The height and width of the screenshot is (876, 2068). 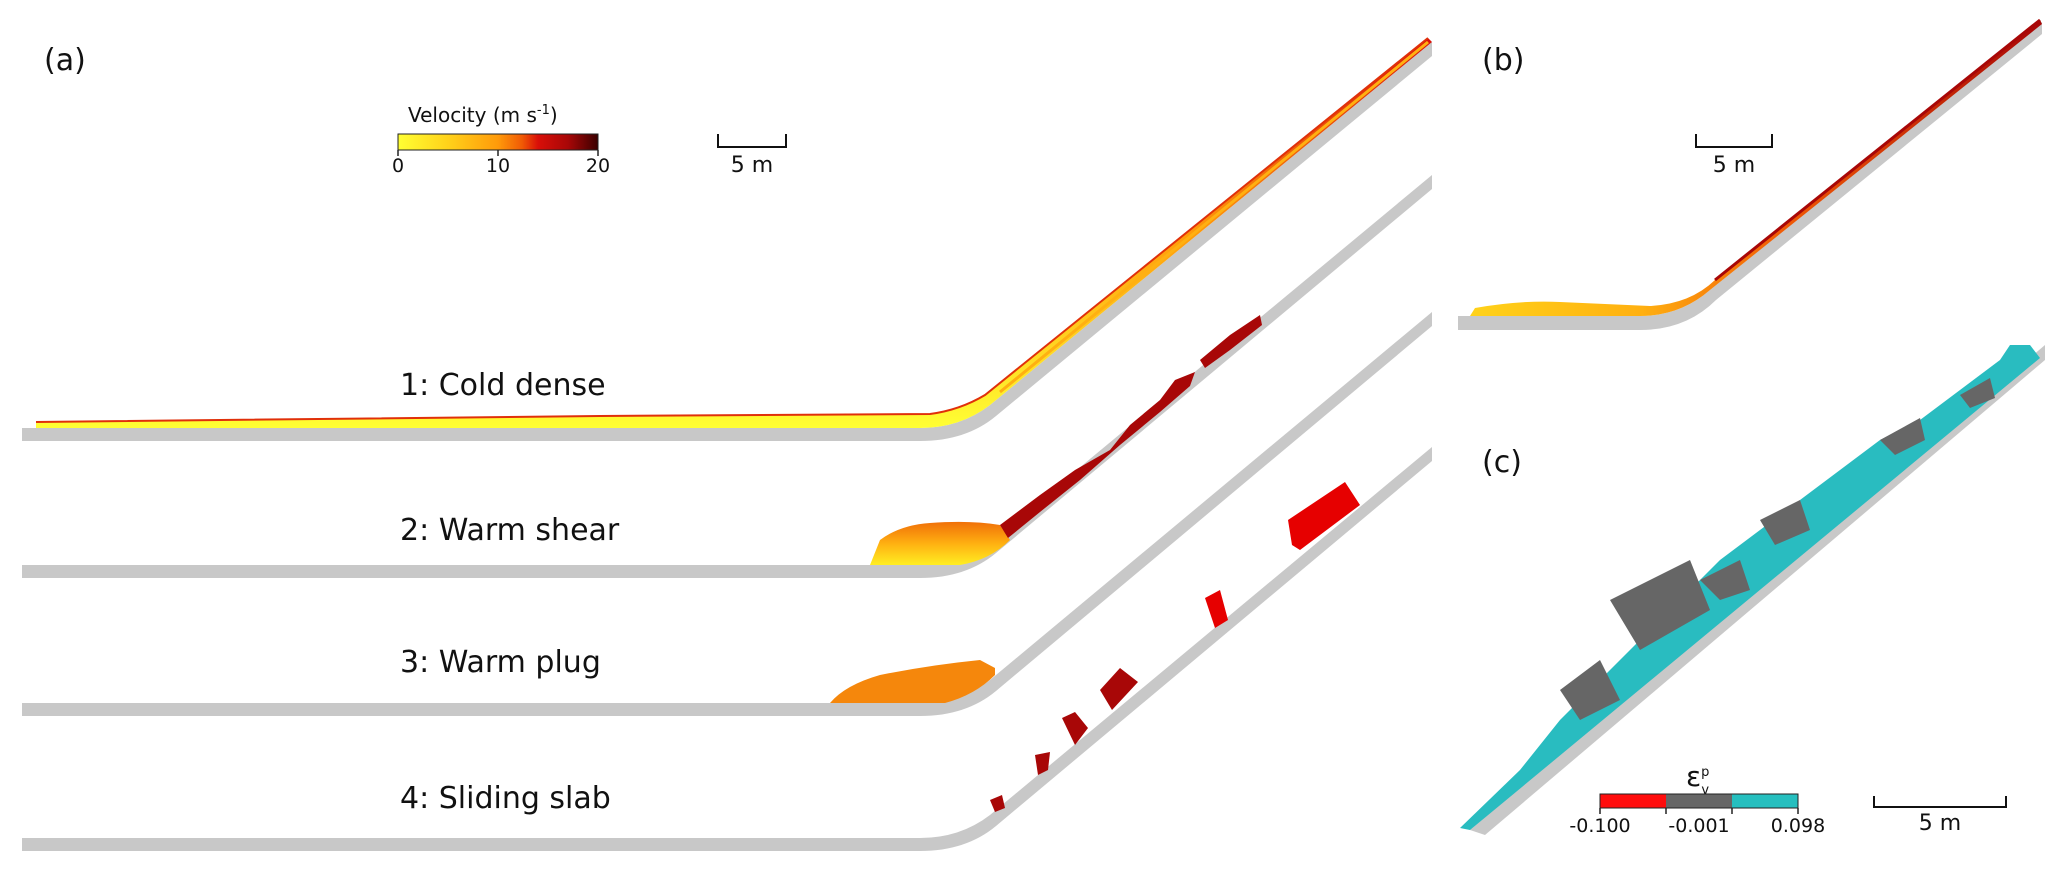 I want to click on velocity-colorbar-ramp, so click(x=498, y=142).